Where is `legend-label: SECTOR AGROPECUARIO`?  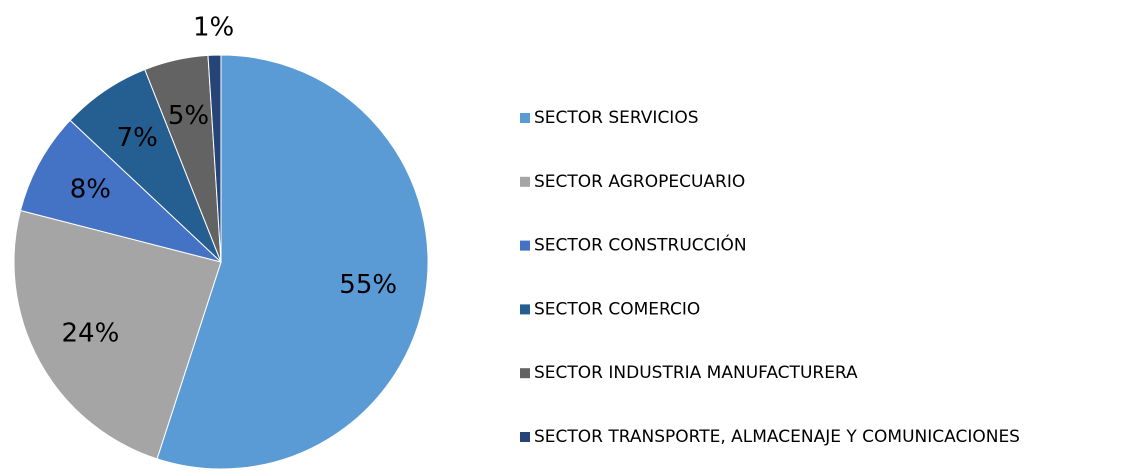 legend-label: SECTOR AGROPECUARIO is located at coordinates (639, 182).